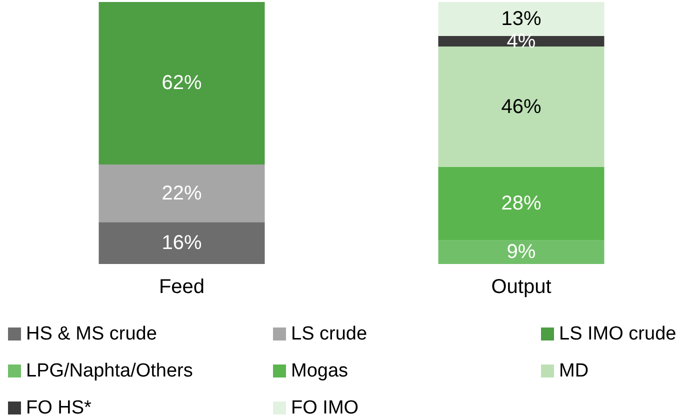 Image resolution: width=691 pixels, height=418 pixels. What do you see at coordinates (325, 408) in the screenshot?
I see `legend-label: FO IMO` at bounding box center [325, 408].